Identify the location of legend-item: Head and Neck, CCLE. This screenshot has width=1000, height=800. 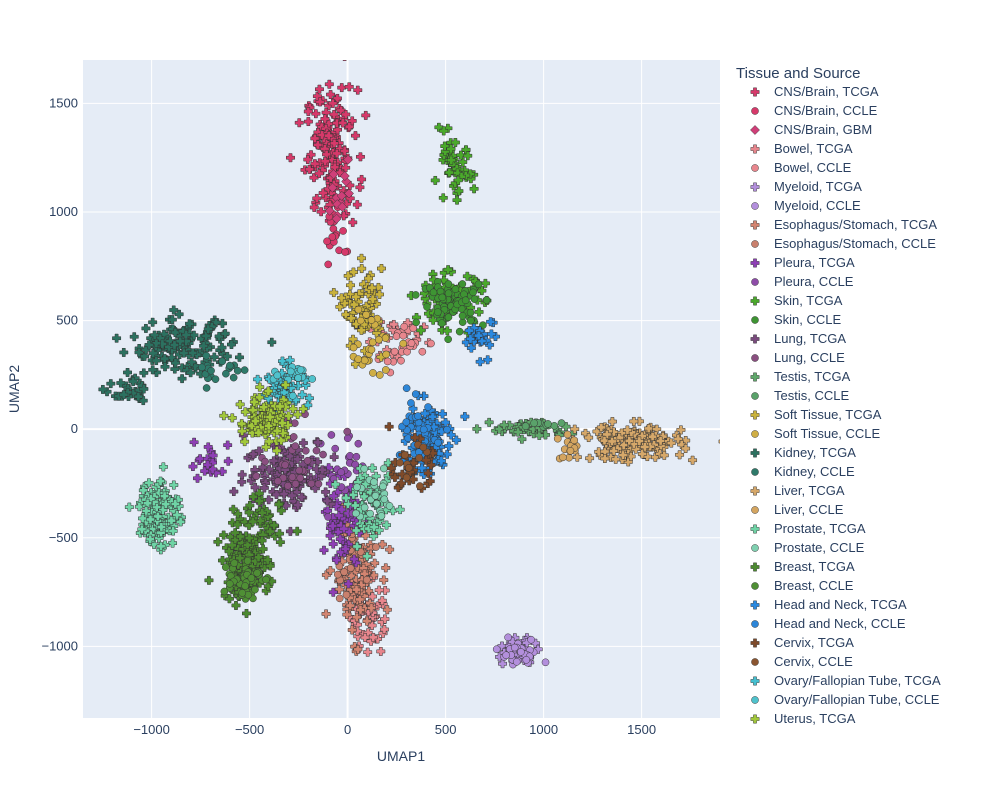
(828, 623).